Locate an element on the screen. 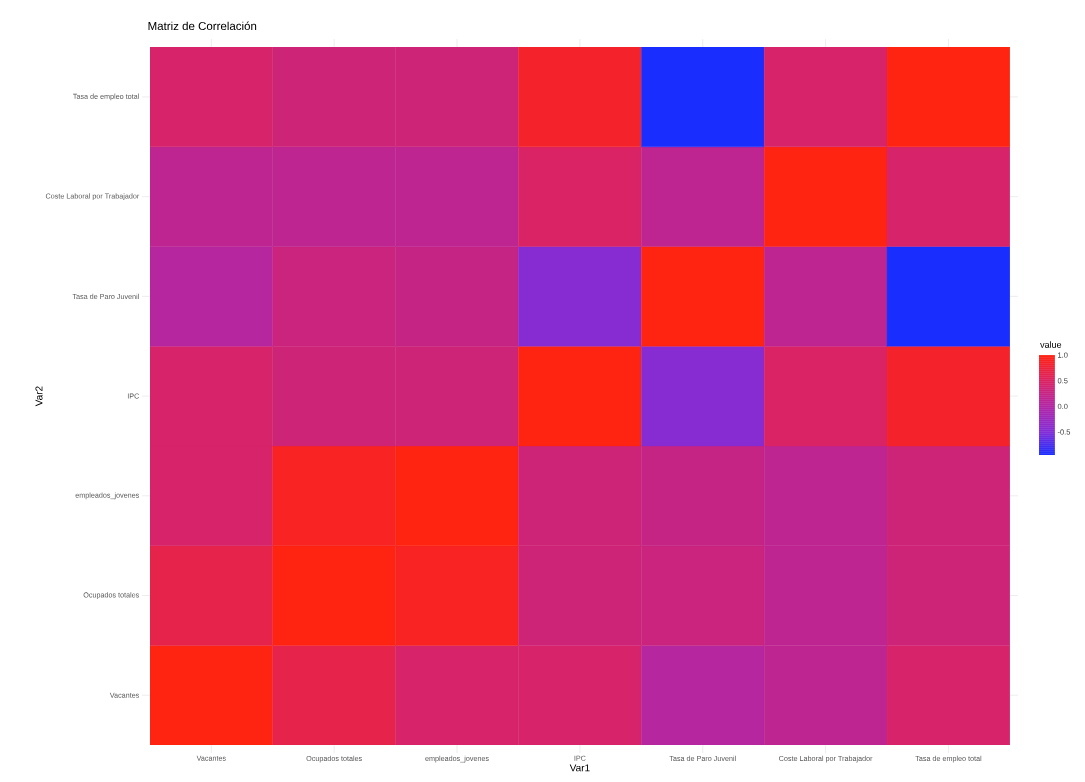 This screenshot has height=782, width=1085. chart-title: Matriz de Correlación is located at coordinates (202, 26).